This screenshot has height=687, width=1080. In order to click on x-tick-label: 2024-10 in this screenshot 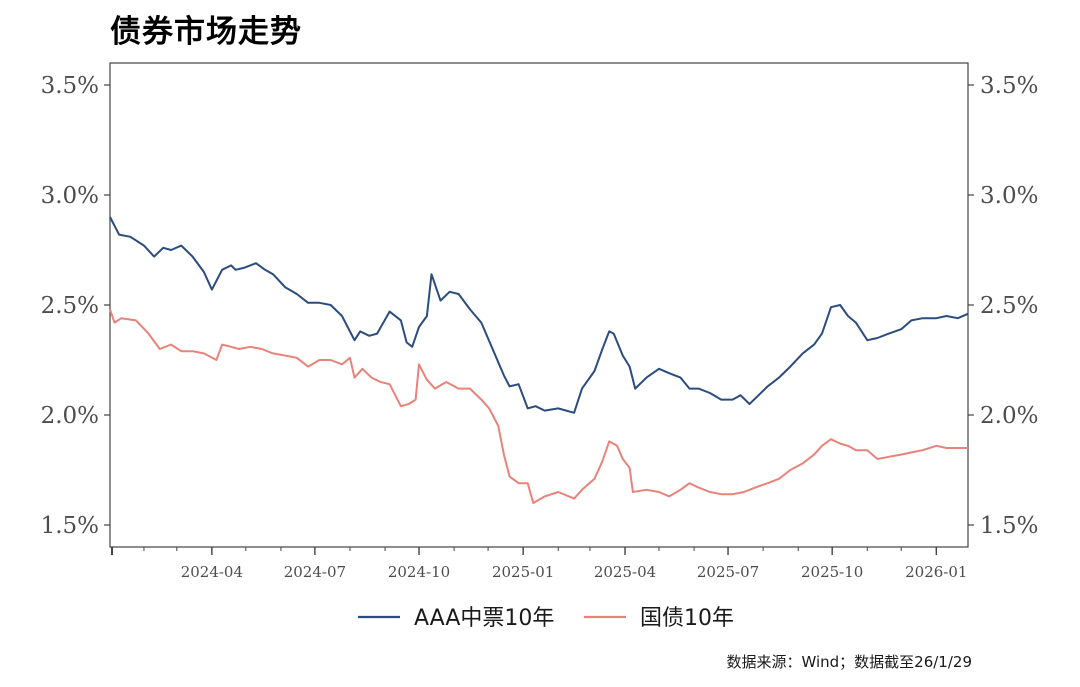, I will do `click(419, 572)`.